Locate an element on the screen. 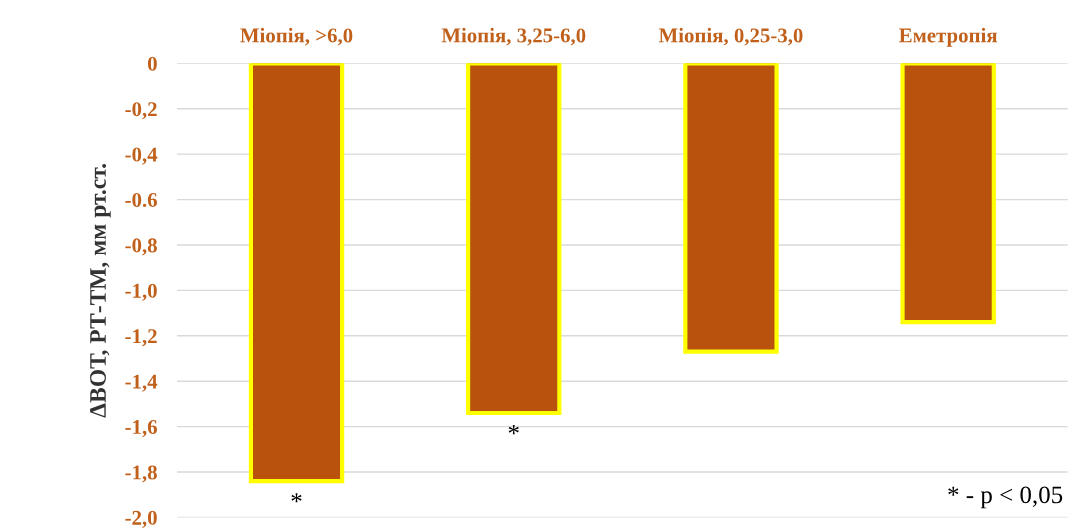 The height and width of the screenshot is (528, 1073). x-tick-label: Міопія, 3,25-6,0 is located at coordinates (513, 36).